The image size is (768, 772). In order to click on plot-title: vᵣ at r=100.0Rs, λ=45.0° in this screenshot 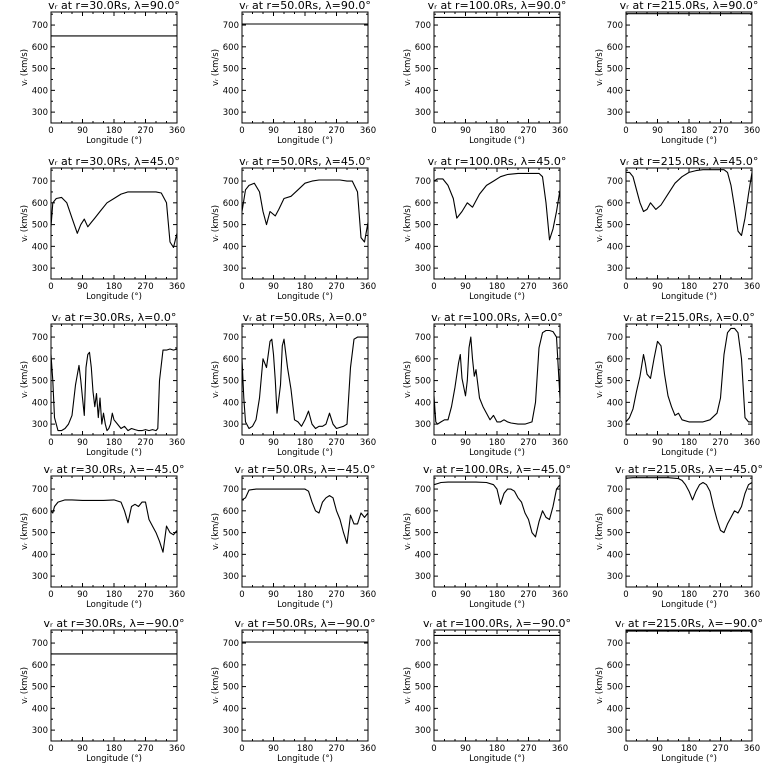, I will do `click(497, 161)`.